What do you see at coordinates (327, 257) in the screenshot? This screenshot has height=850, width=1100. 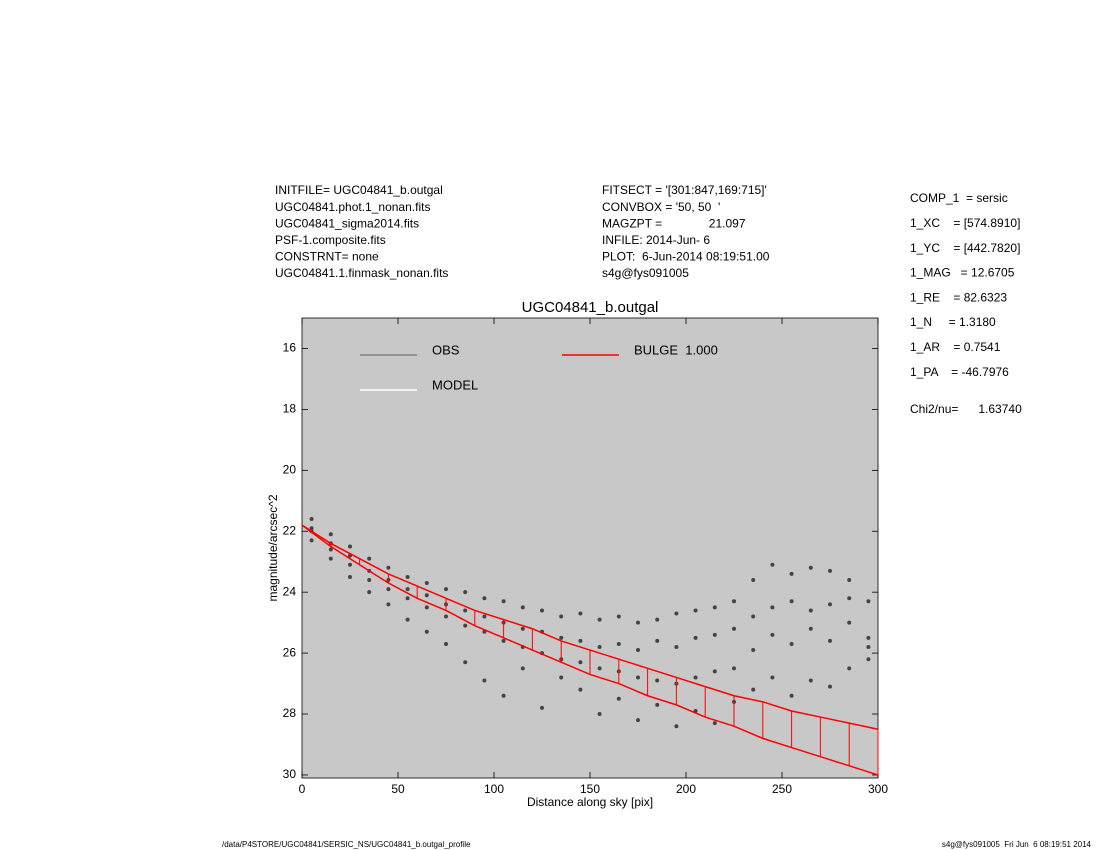 I see `init-line: CONSTRNT= none` at bounding box center [327, 257].